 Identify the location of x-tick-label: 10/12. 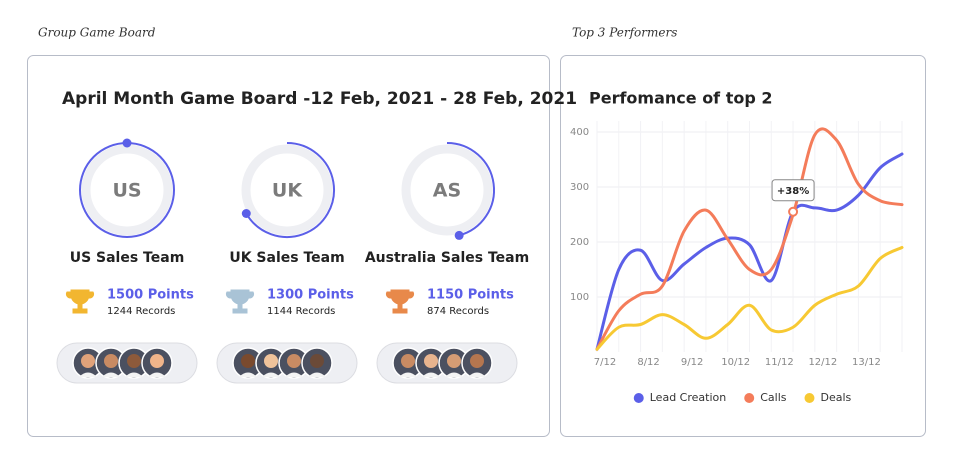
(735, 362).